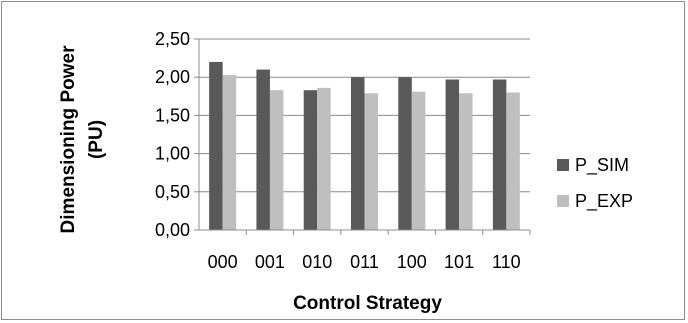 The width and height of the screenshot is (688, 323). I want to click on y-tick-label: 0,50, so click(172, 192).